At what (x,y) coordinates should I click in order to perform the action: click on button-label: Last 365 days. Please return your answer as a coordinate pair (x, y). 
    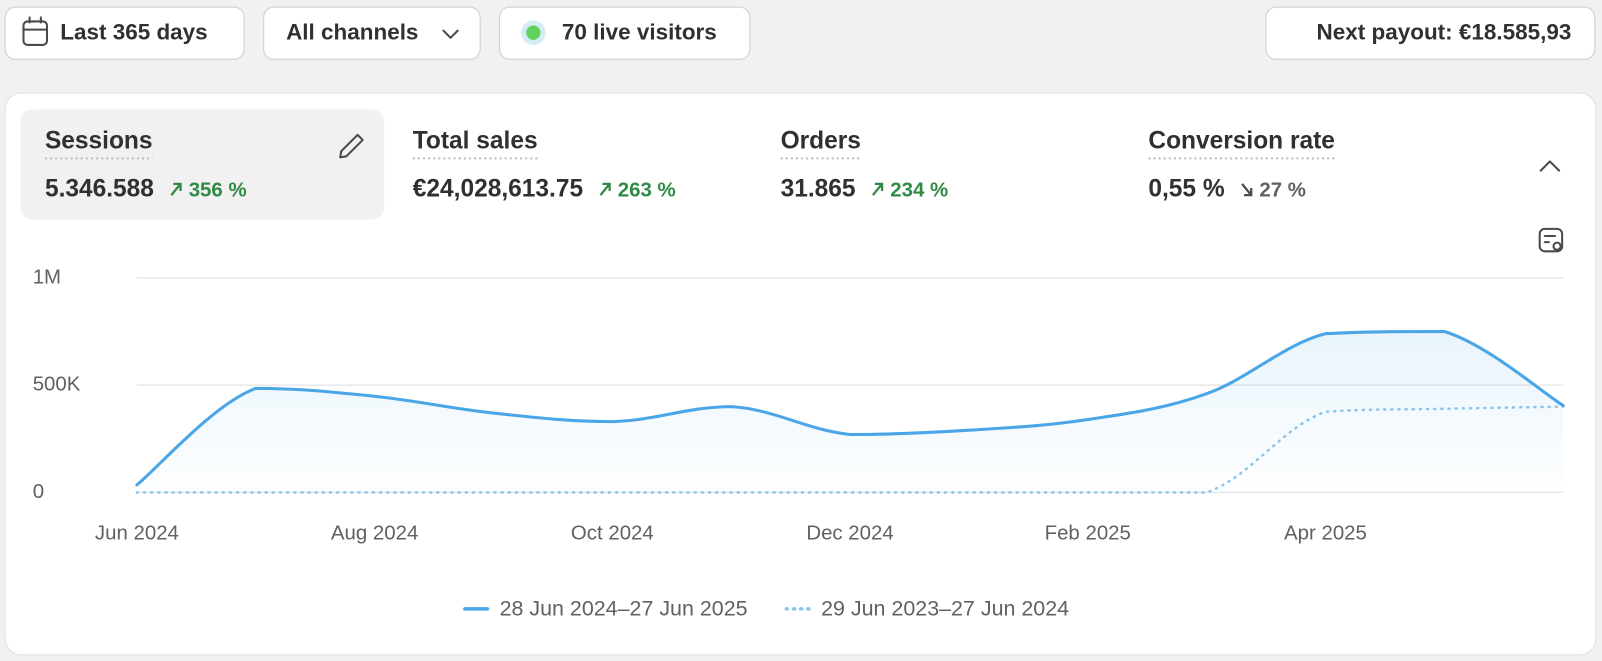
    Looking at the image, I should click on (133, 32).